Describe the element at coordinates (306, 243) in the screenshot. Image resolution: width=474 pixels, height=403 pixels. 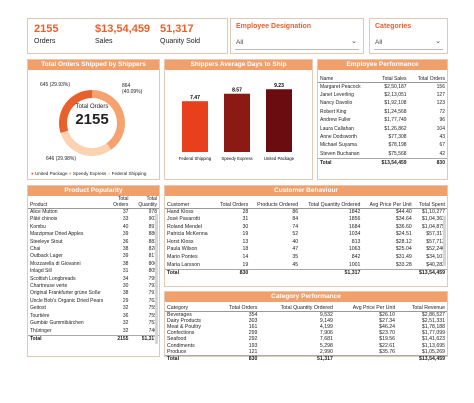
I see `table-row: Horst Kloss 13 40 813 $28.12 $57,713` at that location.